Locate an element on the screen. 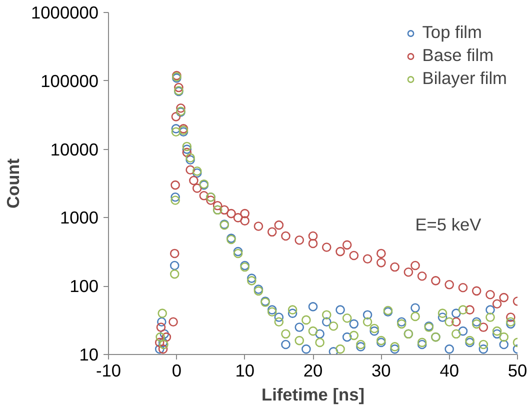 The image size is (529, 407). x-tick-label: 40 is located at coordinates (449, 370).